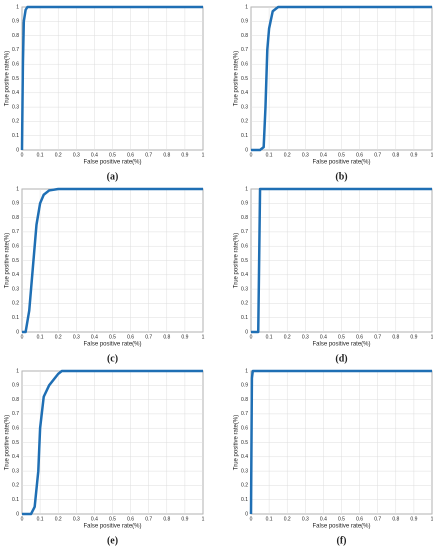 The image size is (433, 550). I want to click on caption: (b), so click(341, 176).